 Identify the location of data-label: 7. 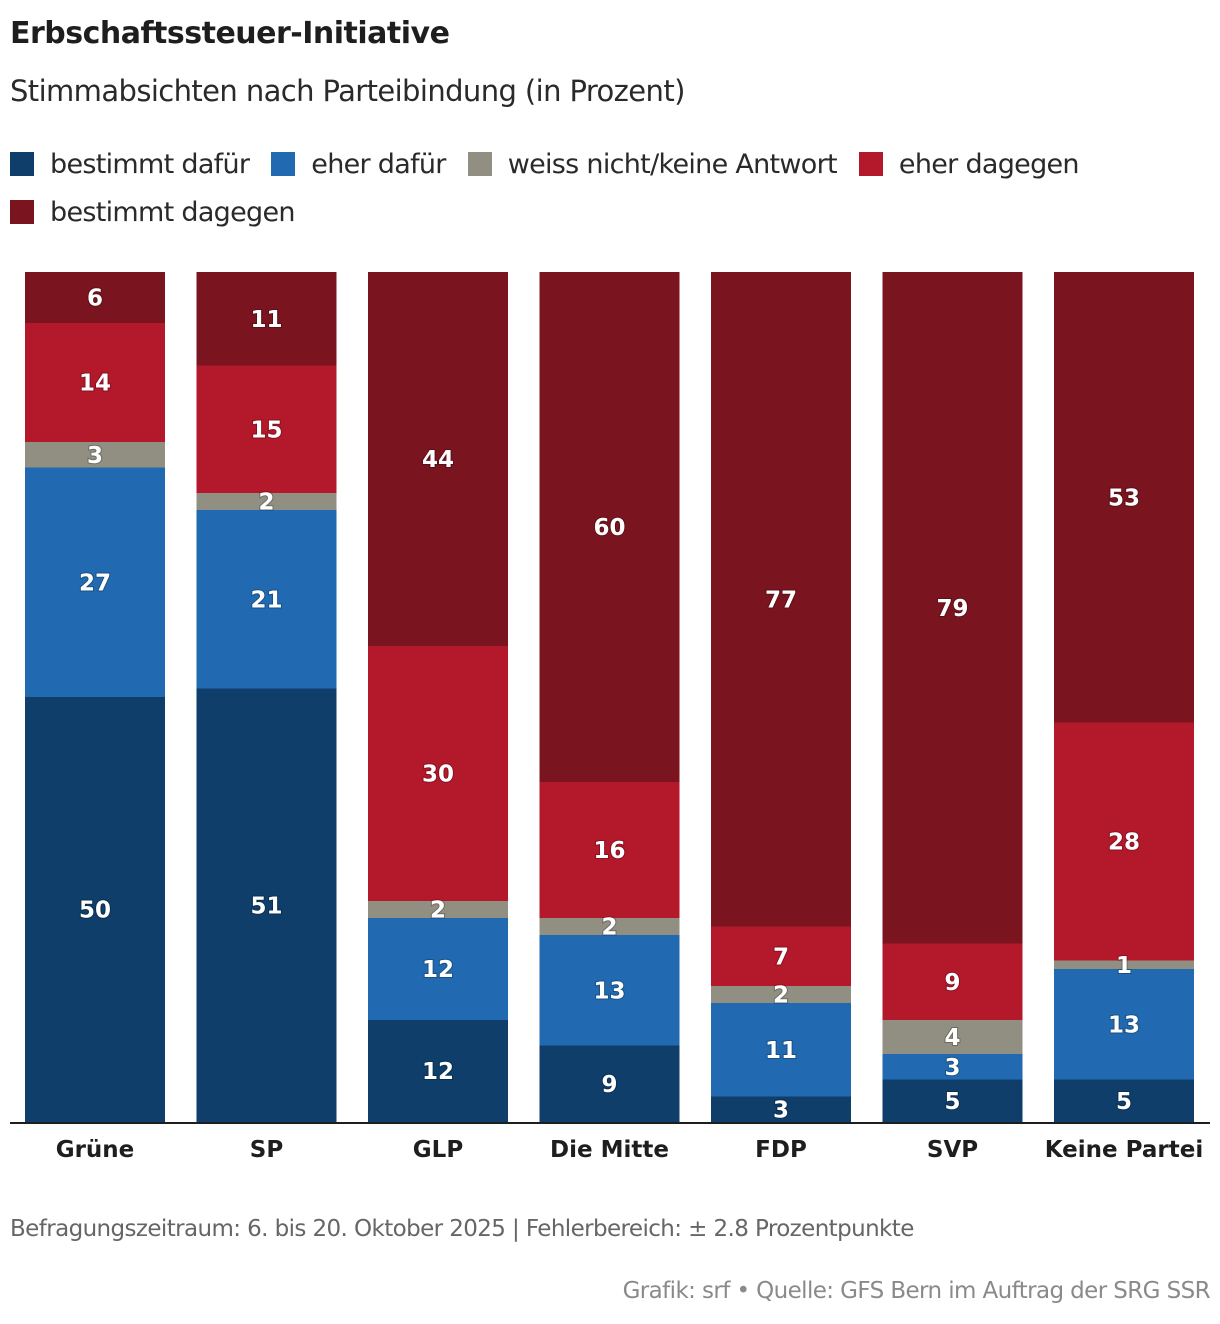
(781, 957).